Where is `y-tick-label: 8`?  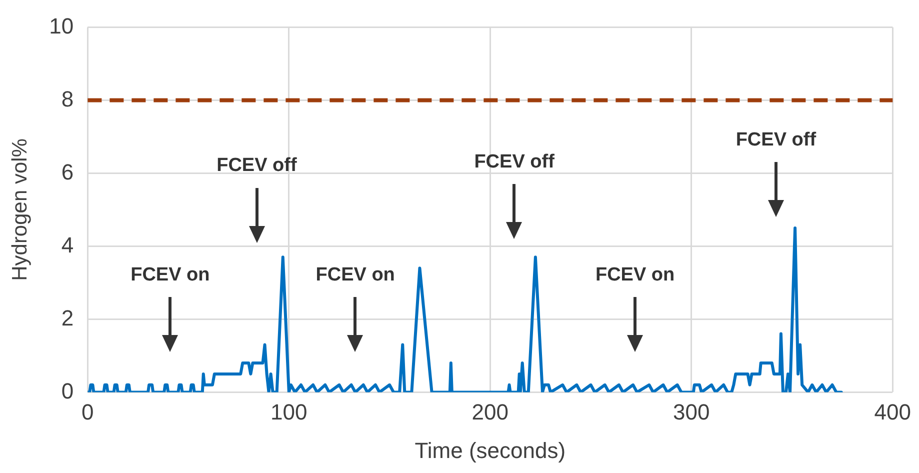
y-tick-label: 8 is located at coordinates (67, 99).